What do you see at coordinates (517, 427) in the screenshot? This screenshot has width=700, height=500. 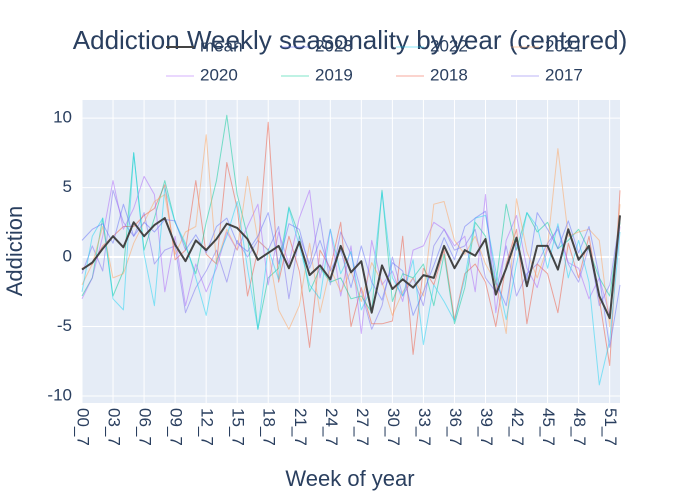 I see `x-tick-label: 42_7` at bounding box center [517, 427].